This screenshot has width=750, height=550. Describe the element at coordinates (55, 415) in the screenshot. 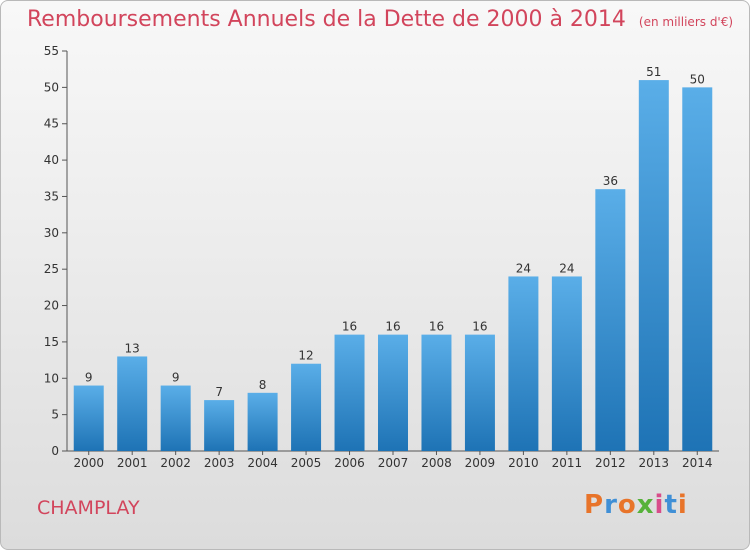

I see `y-tick-label: 5` at that location.